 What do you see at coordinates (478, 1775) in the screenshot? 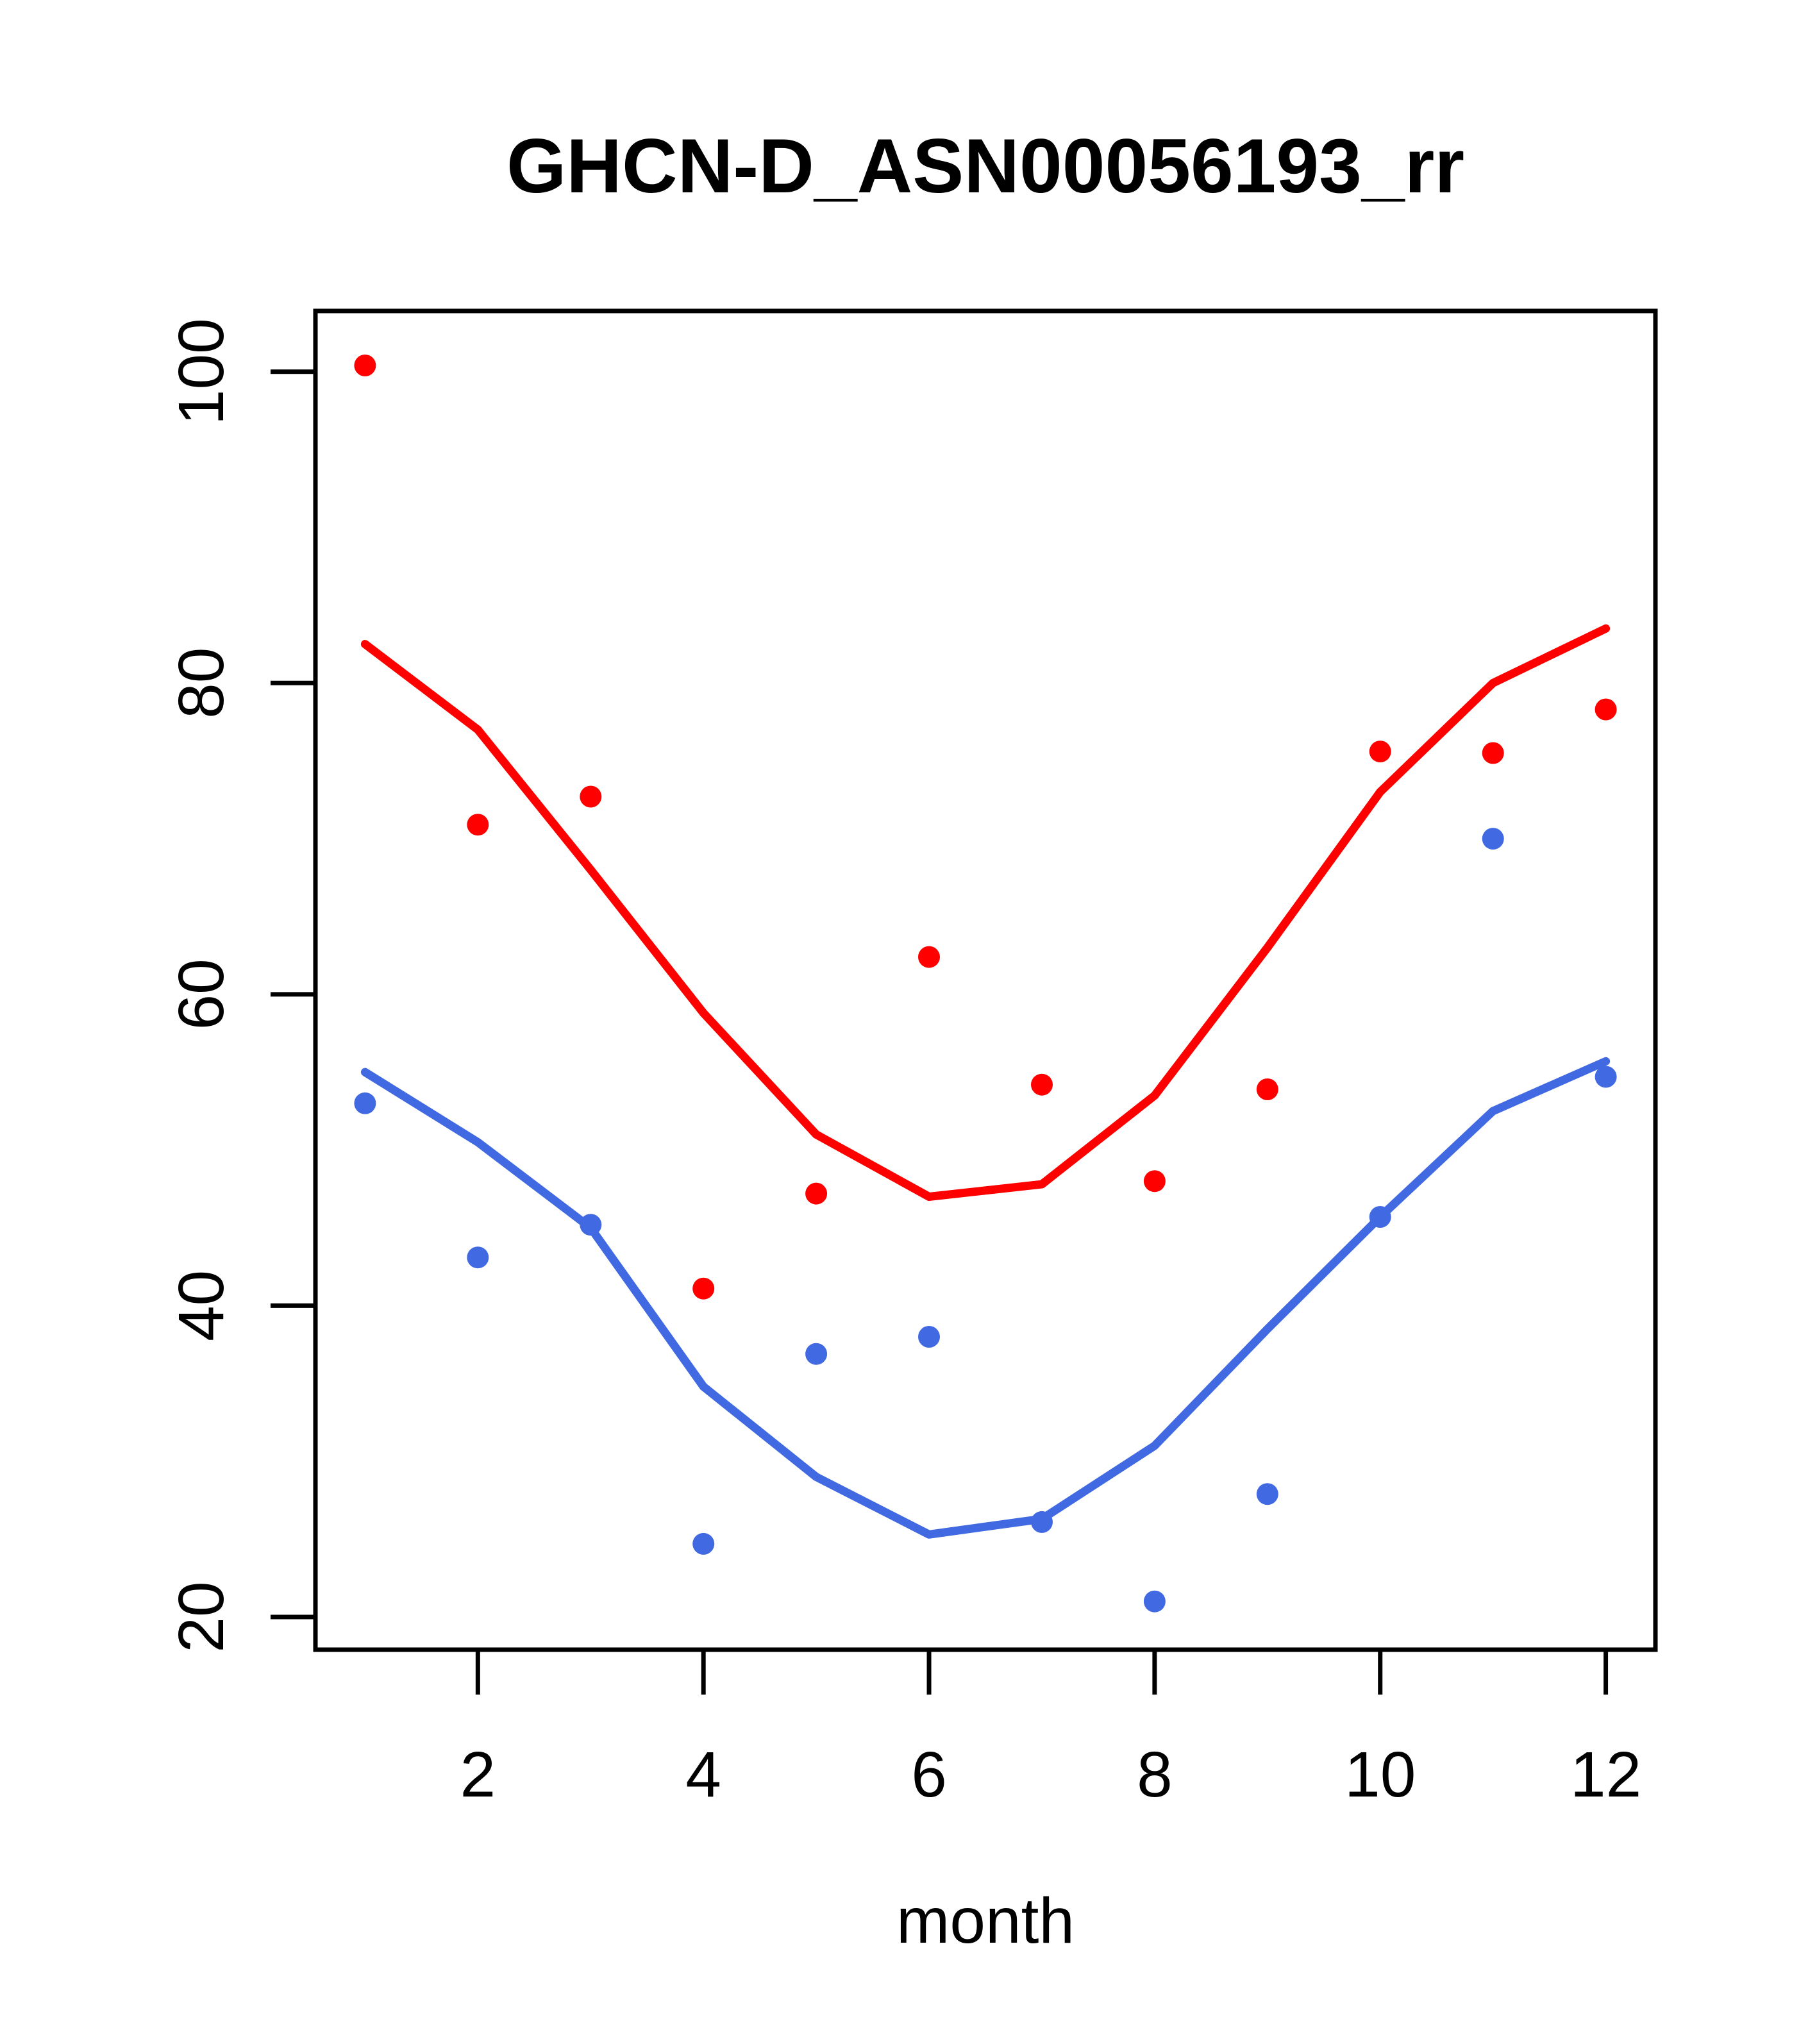
I see `x-tick-label-2: 2` at bounding box center [478, 1775].